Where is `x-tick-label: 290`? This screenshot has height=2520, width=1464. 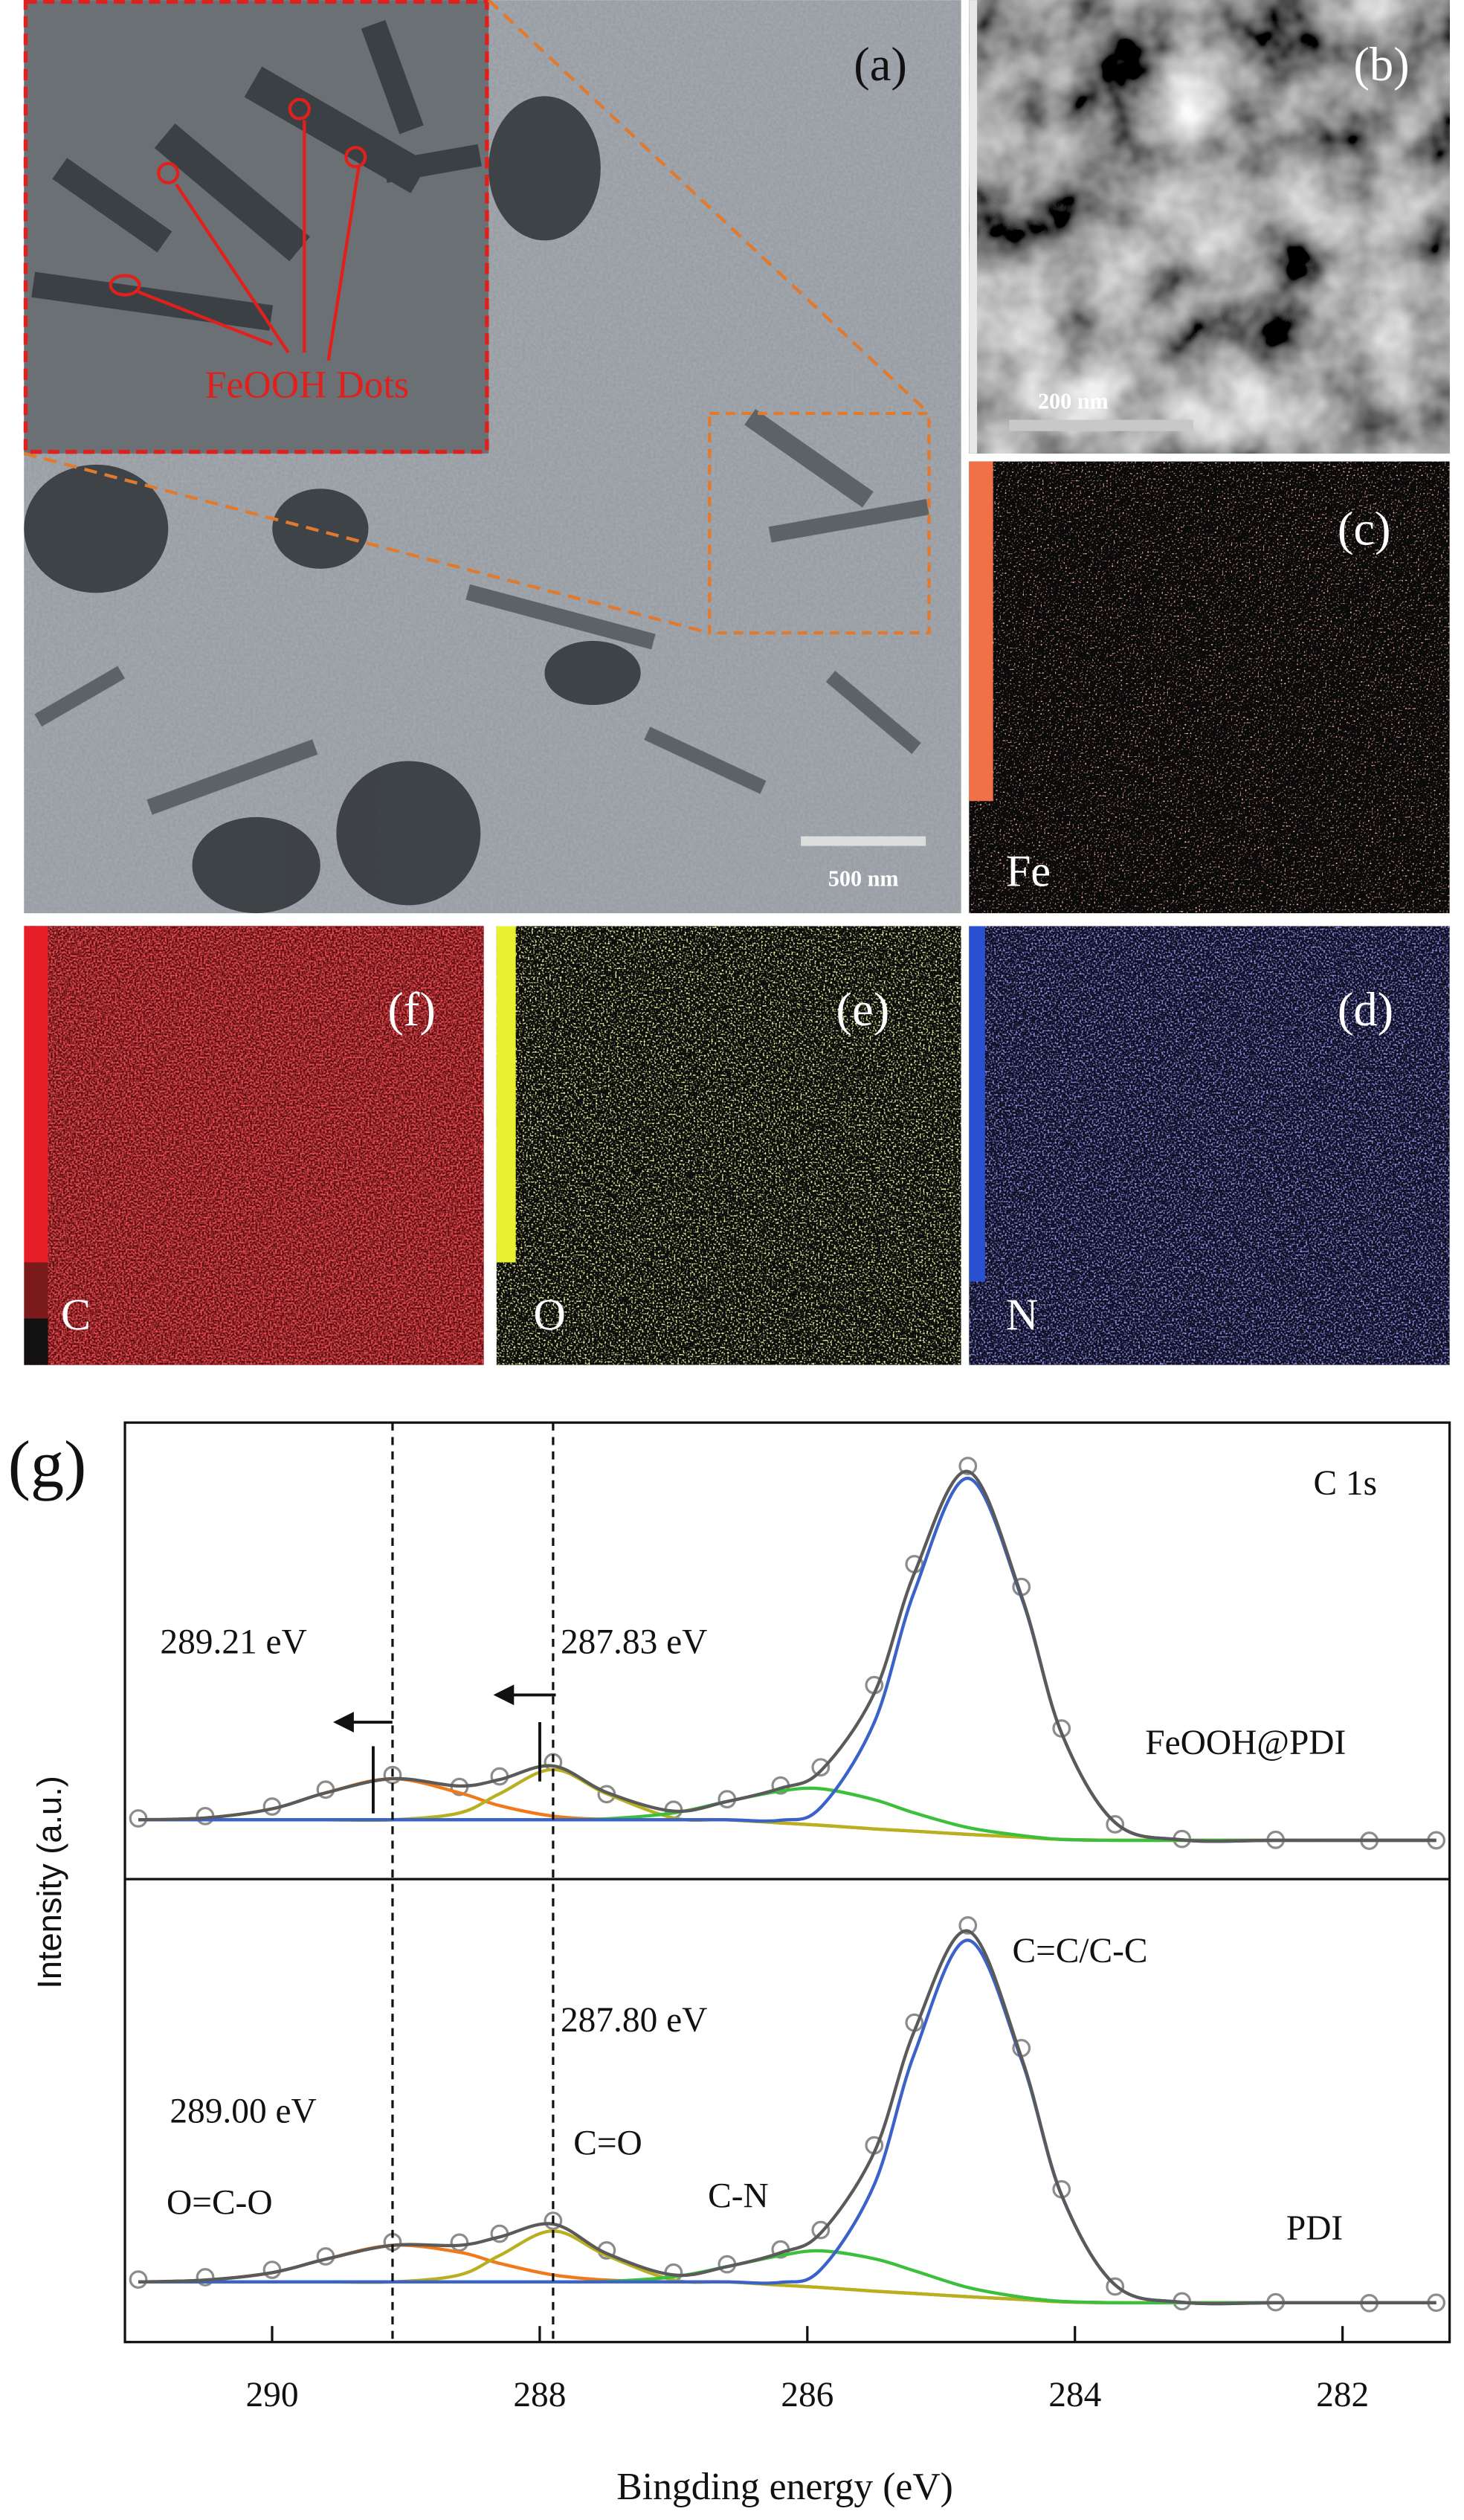
x-tick-label: 290 is located at coordinates (272, 2395).